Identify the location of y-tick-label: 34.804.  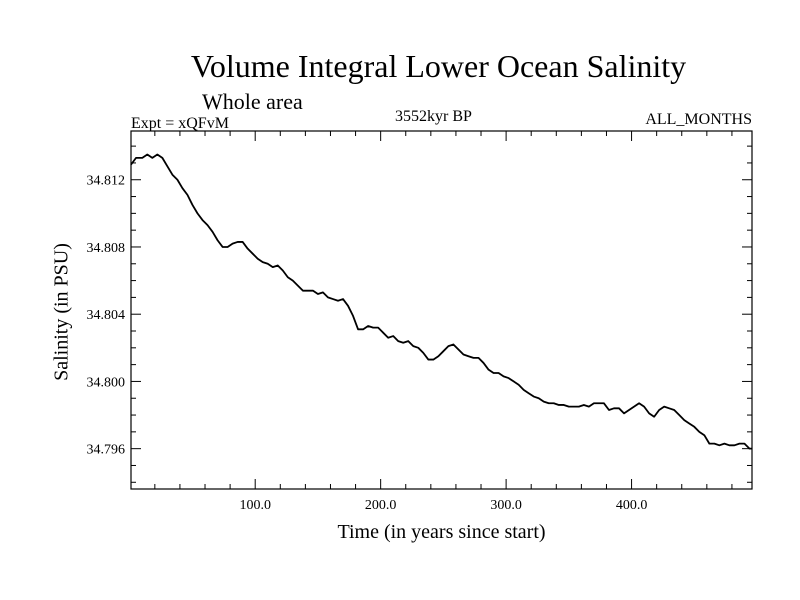
(106, 315).